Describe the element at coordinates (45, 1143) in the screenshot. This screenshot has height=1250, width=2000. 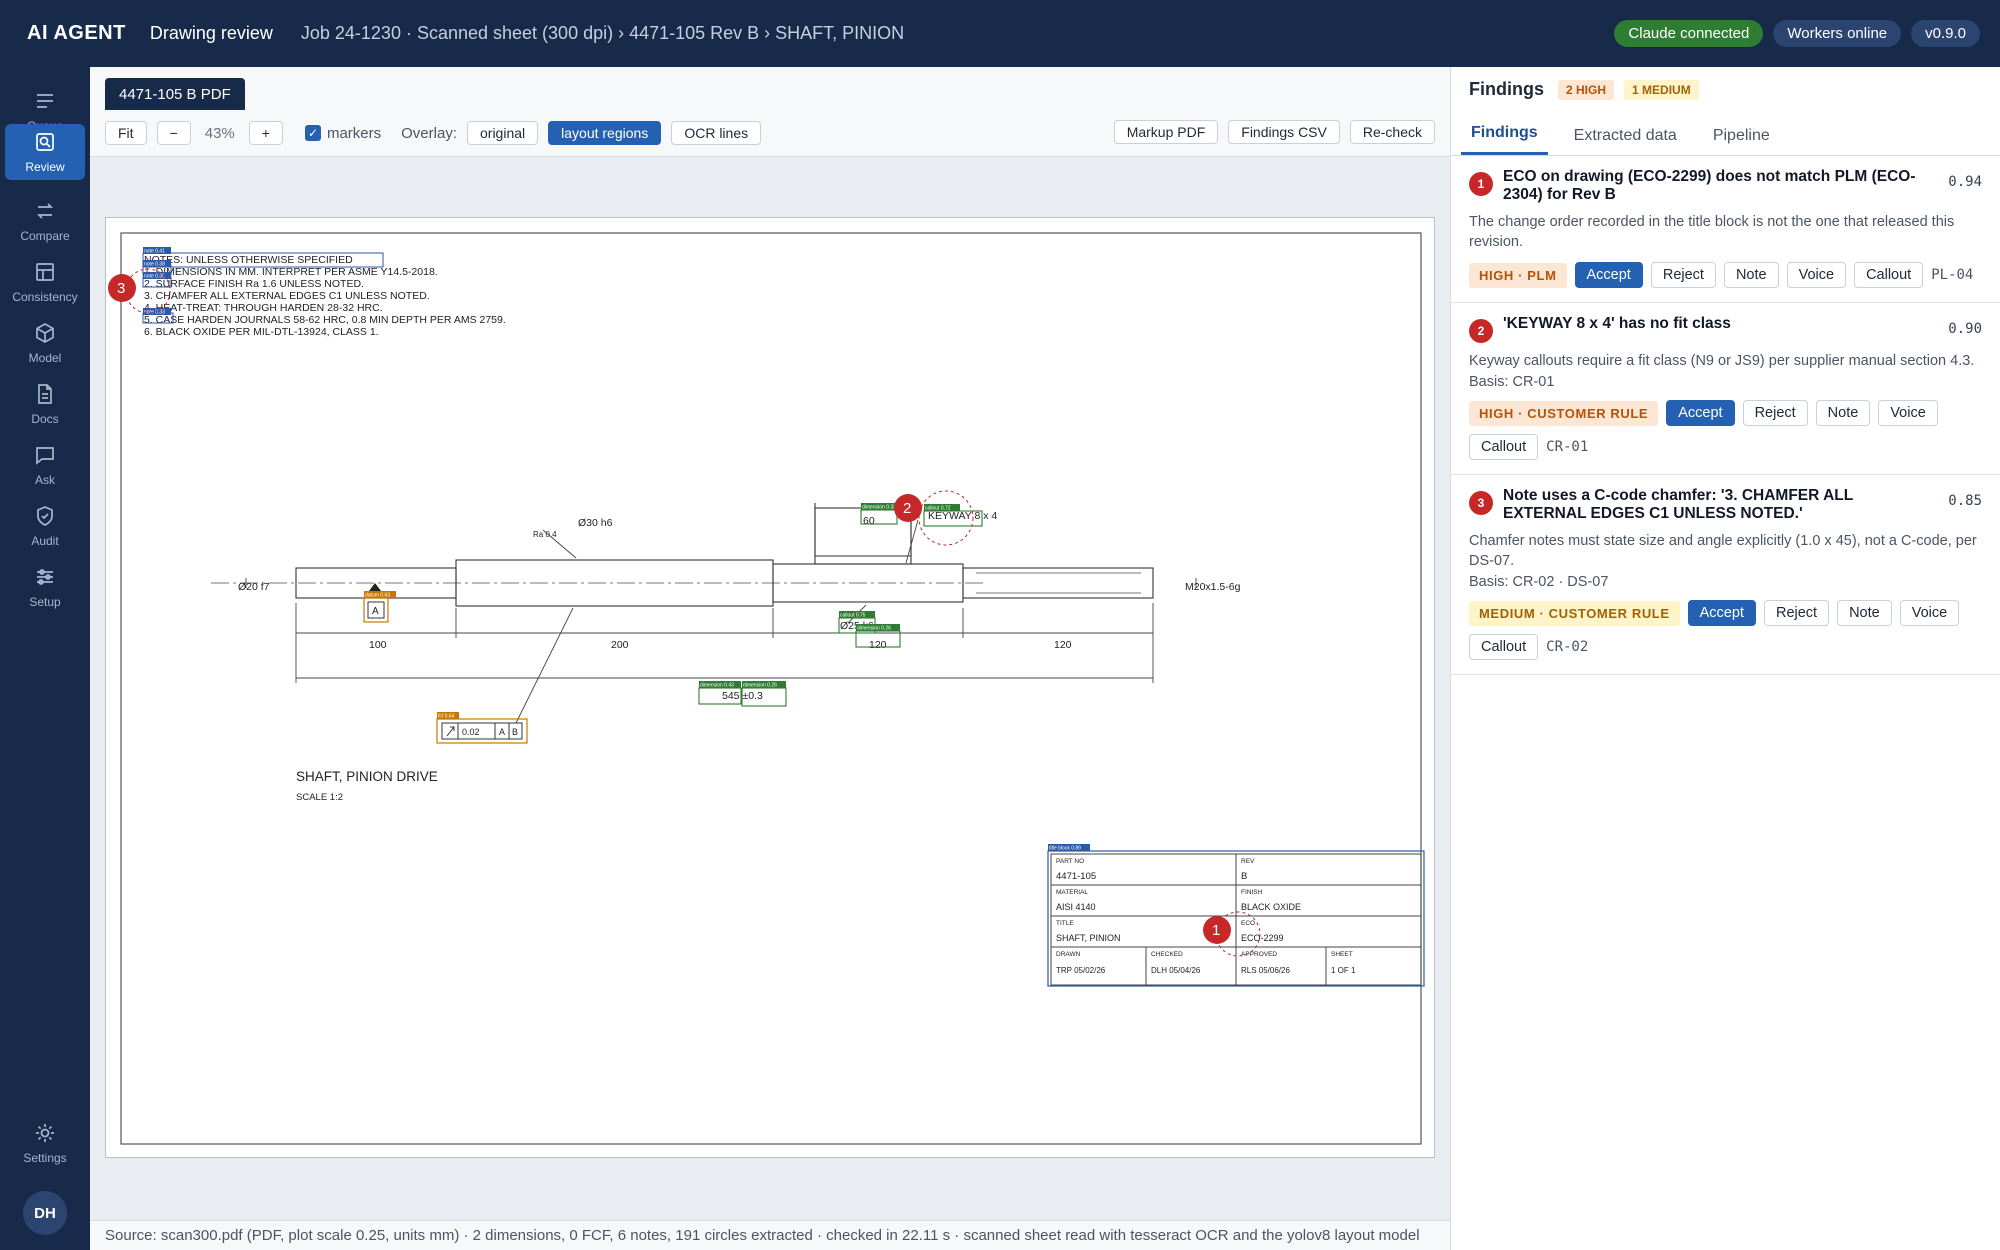
I see `nav-settings: Settings` at that location.